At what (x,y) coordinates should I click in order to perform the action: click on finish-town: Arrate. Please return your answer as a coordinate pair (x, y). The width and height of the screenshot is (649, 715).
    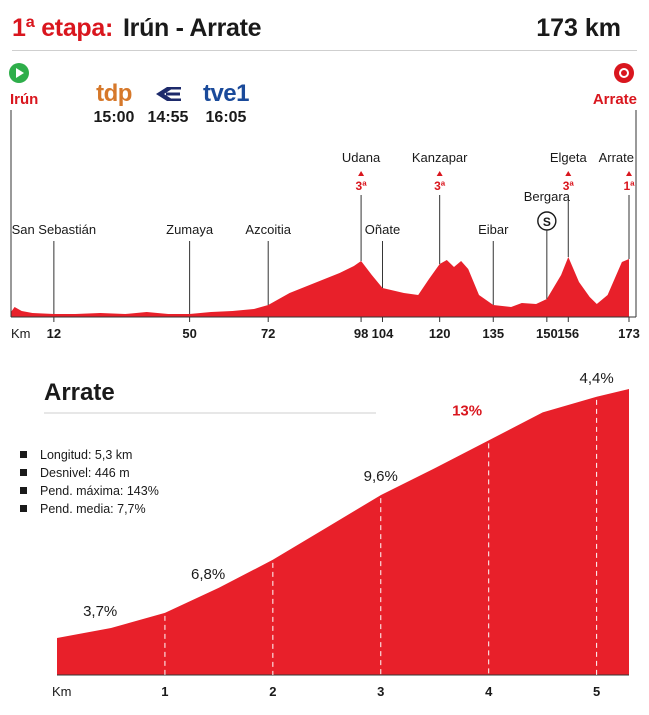
    Looking at the image, I should click on (614, 99).